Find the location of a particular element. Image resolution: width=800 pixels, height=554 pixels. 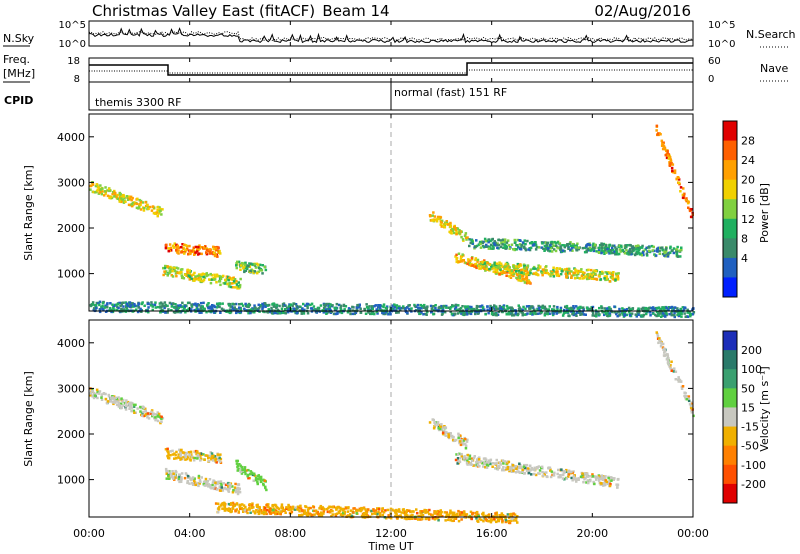

power-colorbar-tick-label: 24 is located at coordinates (748, 160).